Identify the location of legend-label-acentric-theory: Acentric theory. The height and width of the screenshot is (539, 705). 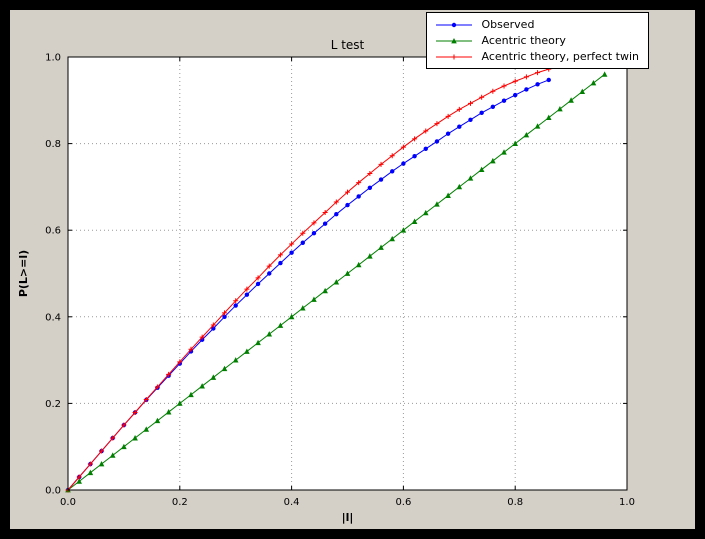
(523, 40).